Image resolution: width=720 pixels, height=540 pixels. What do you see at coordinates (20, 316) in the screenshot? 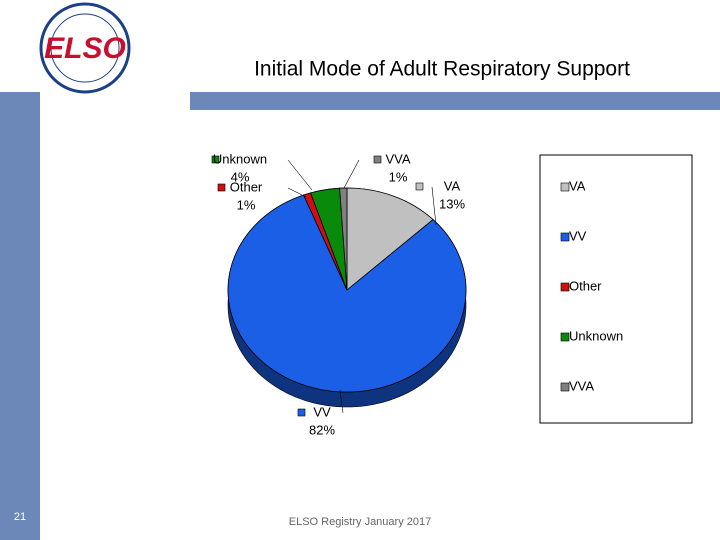
I see `side-bar` at bounding box center [20, 316].